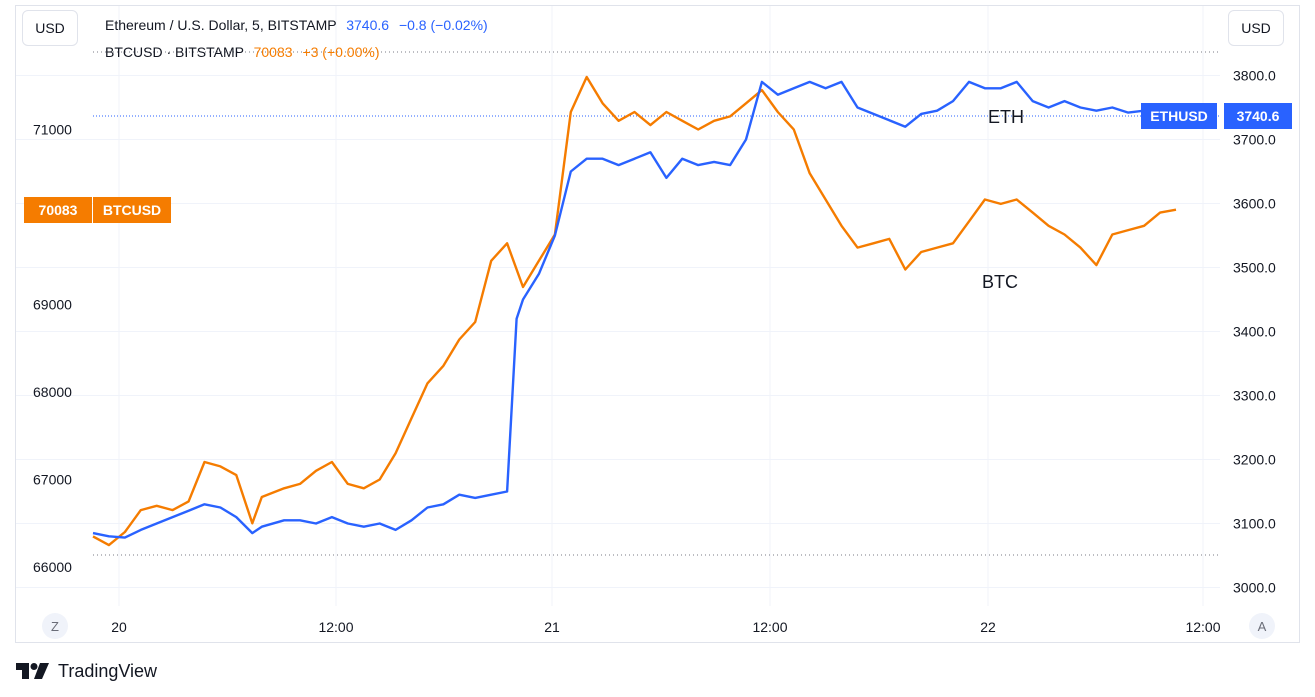 The image size is (1315, 697). Describe the element at coordinates (1254, 140) in the screenshot. I see `right-axis-tick: 3700.0` at that location.